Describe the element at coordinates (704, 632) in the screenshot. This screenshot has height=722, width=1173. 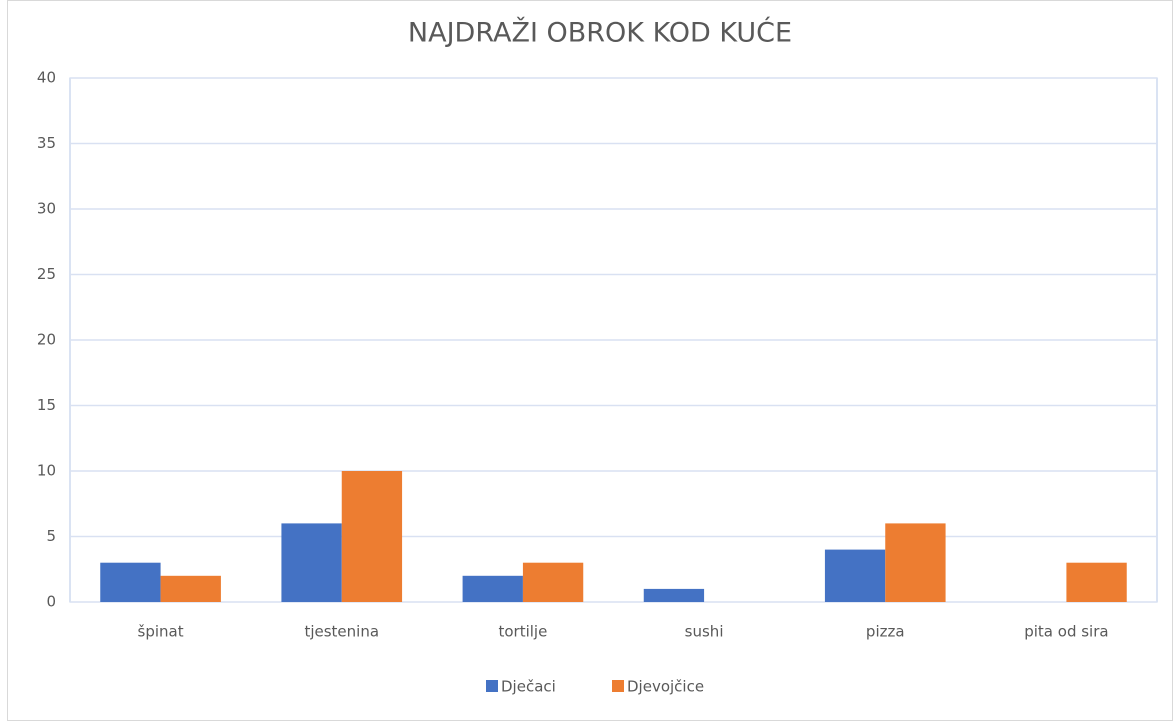
I see `x-tick-label: sushi` at that location.